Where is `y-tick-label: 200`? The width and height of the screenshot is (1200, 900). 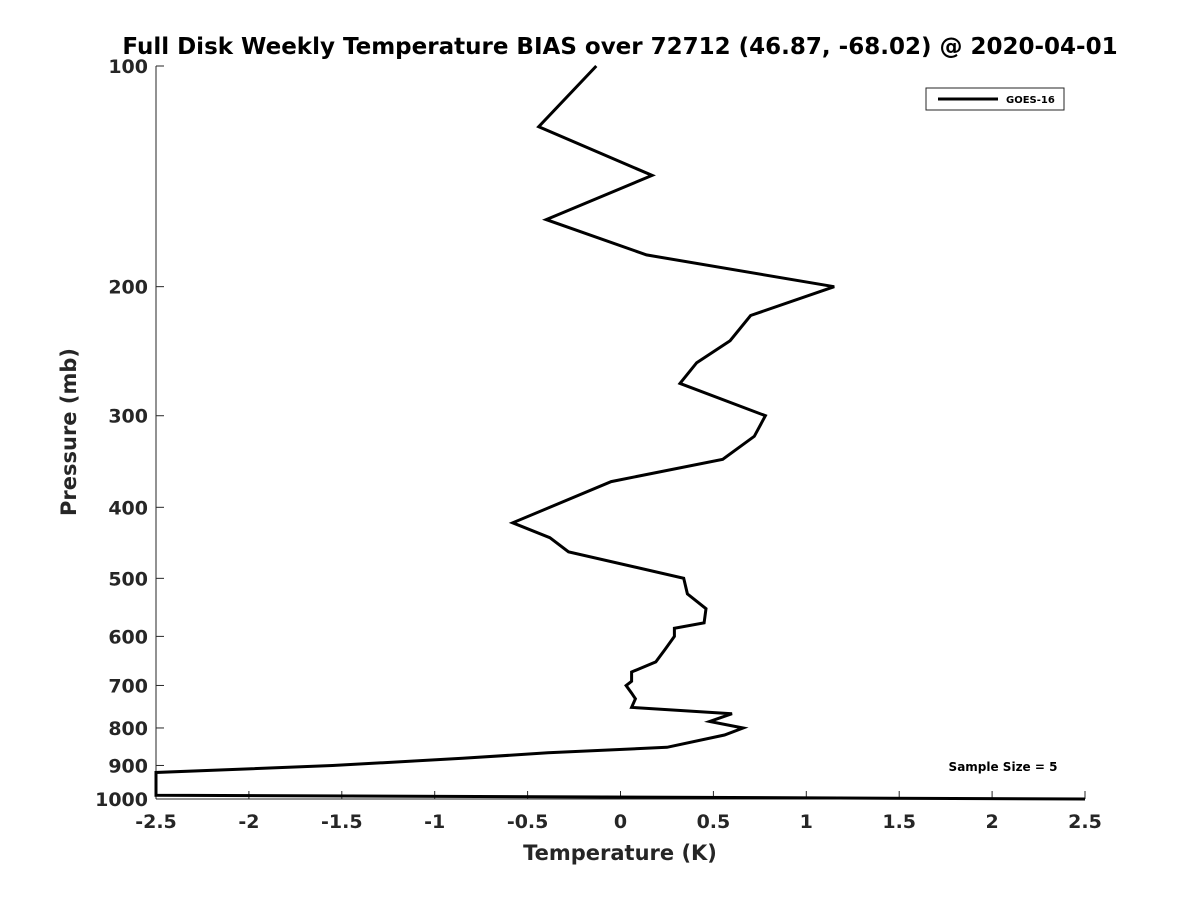 y-tick-label: 200 is located at coordinates (128, 288).